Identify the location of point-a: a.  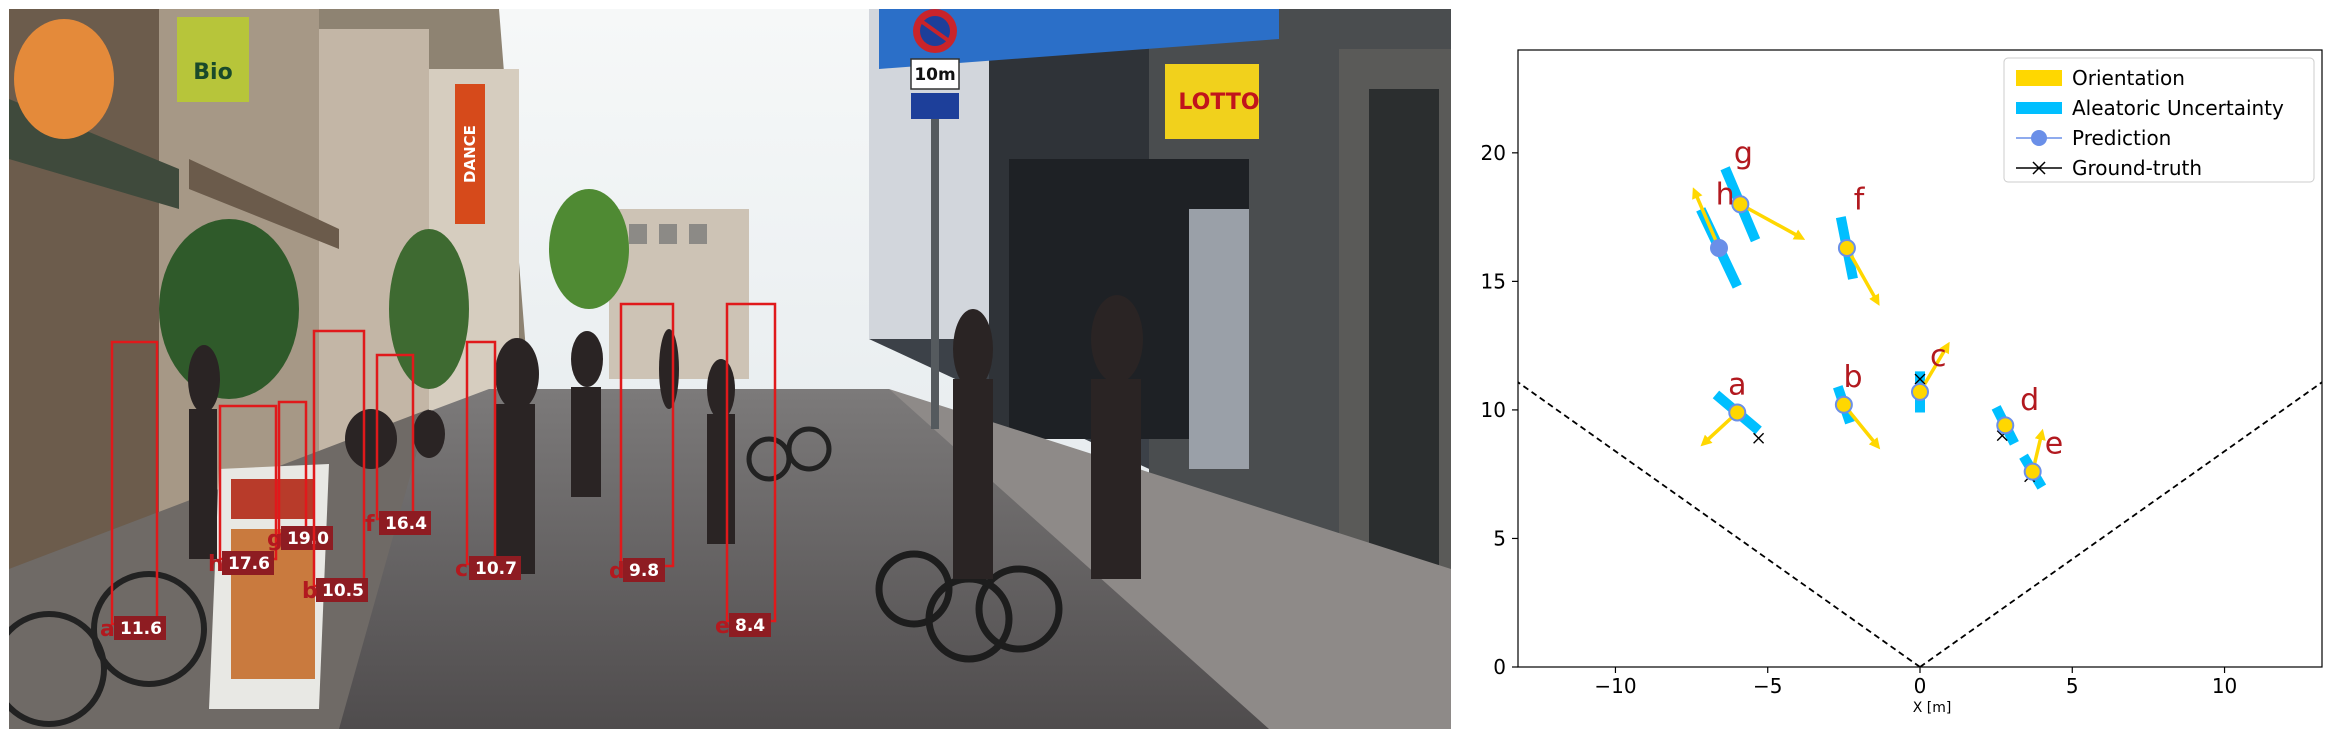
(1732, 407).